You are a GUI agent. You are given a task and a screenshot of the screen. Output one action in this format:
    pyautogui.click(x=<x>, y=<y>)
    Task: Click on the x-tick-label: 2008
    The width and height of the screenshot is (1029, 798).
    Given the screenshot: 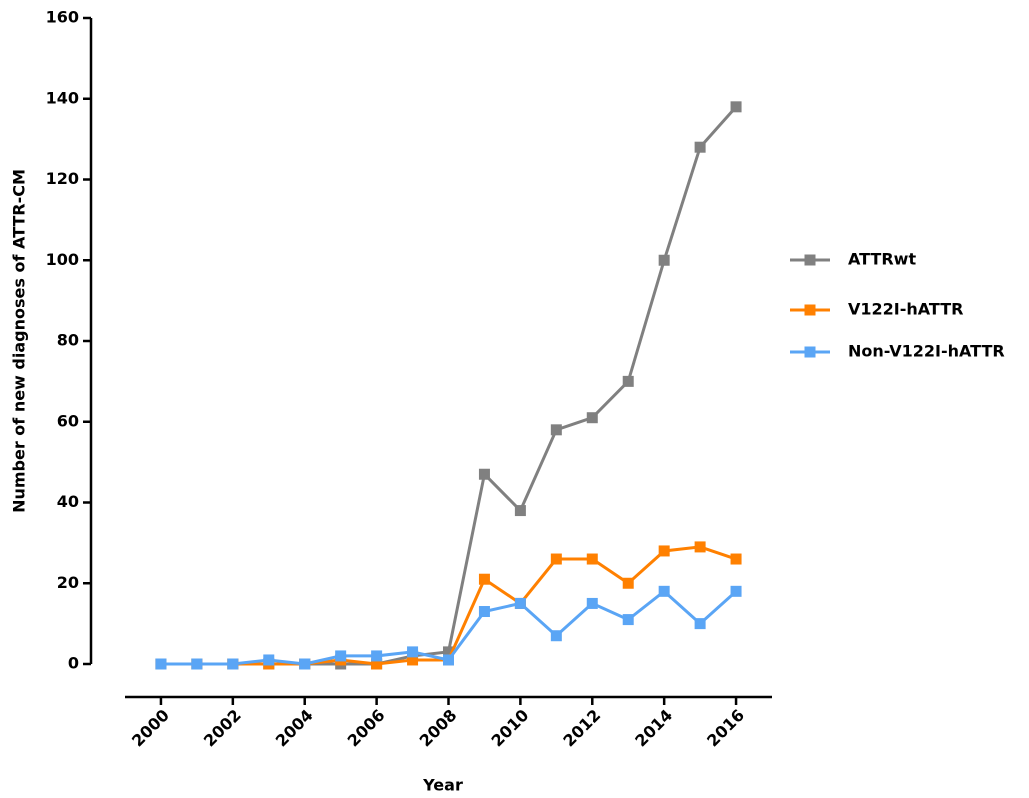 What is the action you would take?
    pyautogui.click(x=438, y=728)
    